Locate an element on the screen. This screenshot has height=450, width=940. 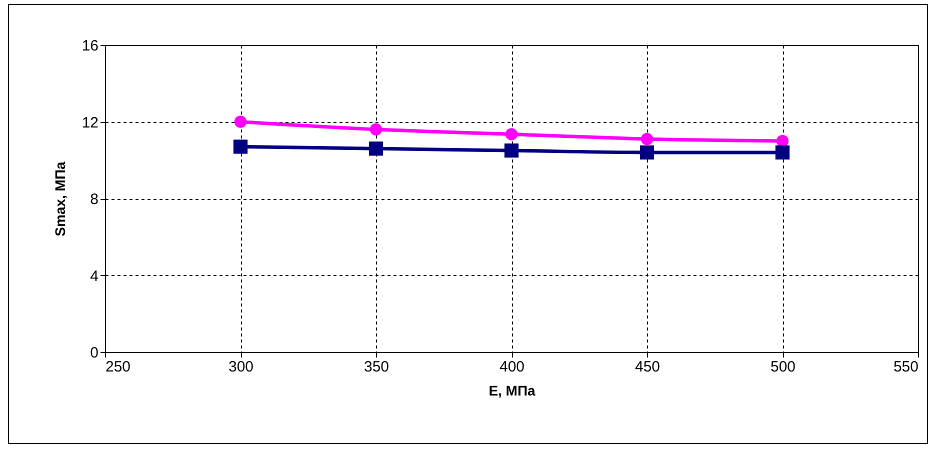
x-tick-label: 550 is located at coordinates (905, 367).